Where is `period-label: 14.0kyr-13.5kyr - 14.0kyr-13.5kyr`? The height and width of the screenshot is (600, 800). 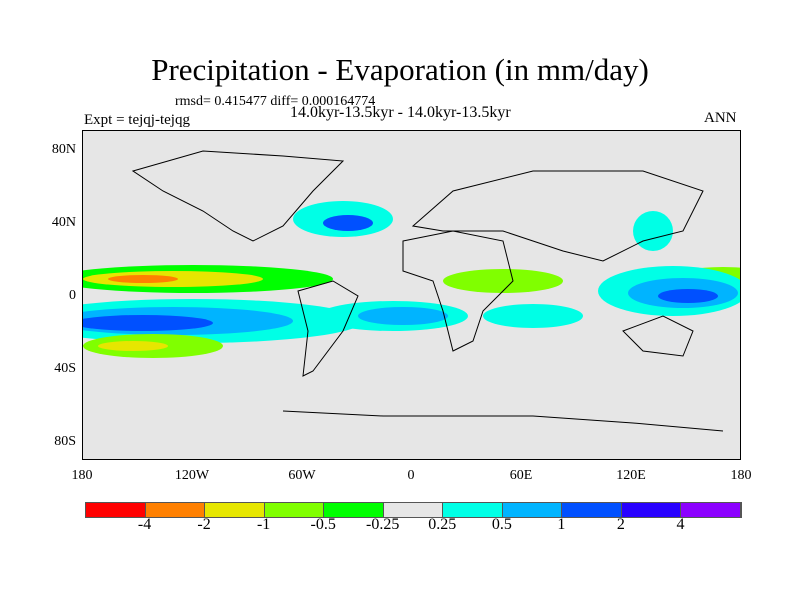 period-label: 14.0kyr-13.5kyr - 14.0kyr-13.5kyr is located at coordinates (400, 112).